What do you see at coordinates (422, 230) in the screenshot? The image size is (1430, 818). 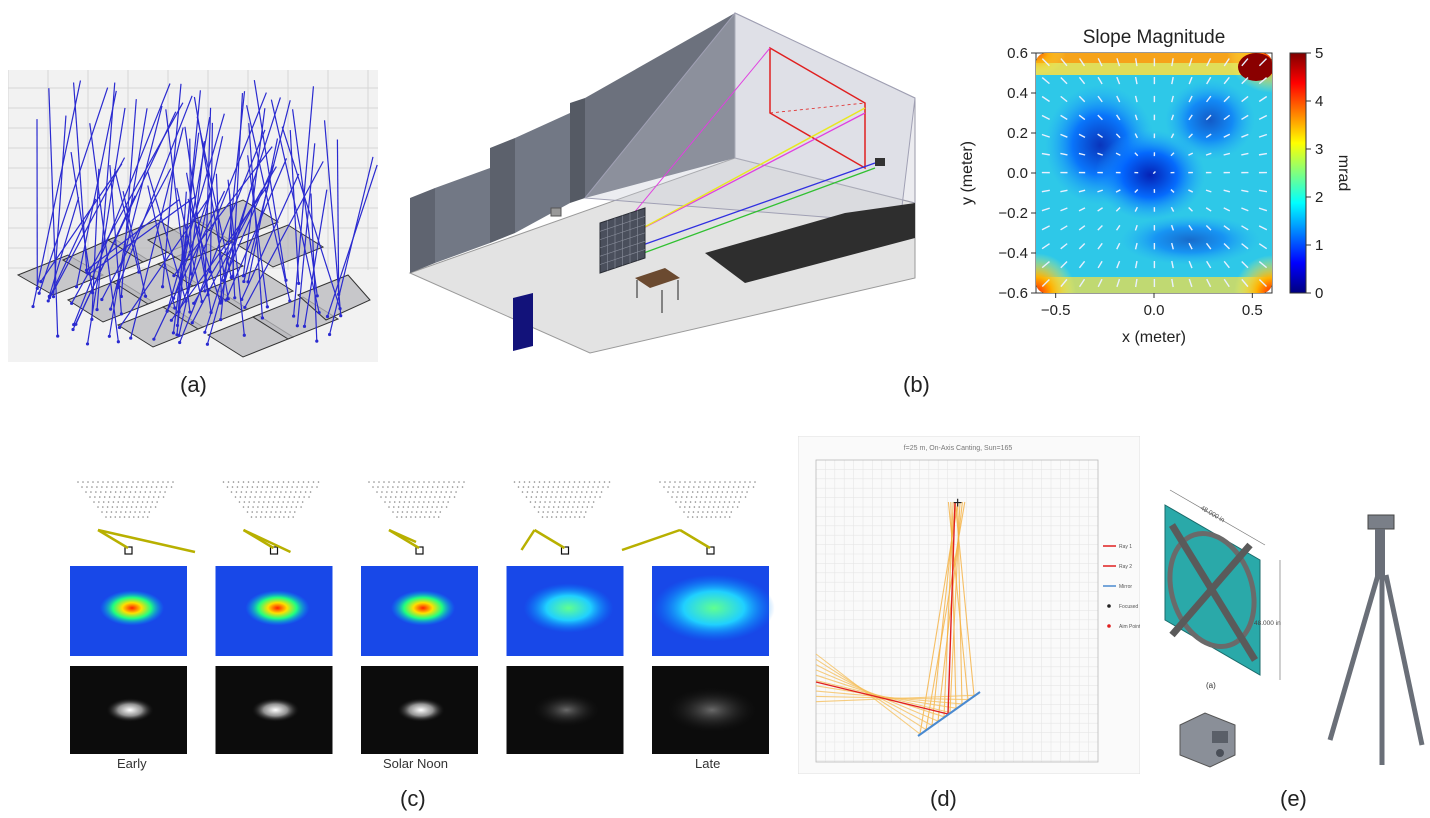 I see `wall-left` at bounding box center [422, 230].